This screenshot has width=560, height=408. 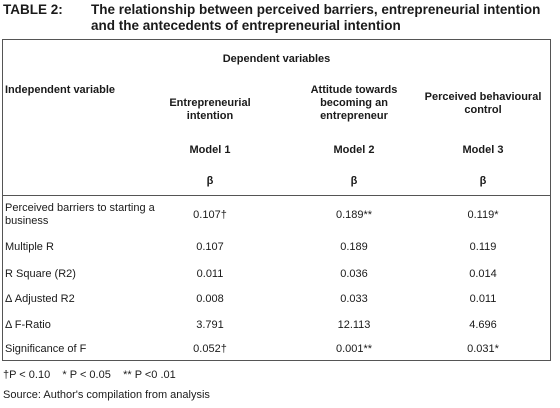 I want to click on beta-label-model-3: β, so click(x=483, y=181).